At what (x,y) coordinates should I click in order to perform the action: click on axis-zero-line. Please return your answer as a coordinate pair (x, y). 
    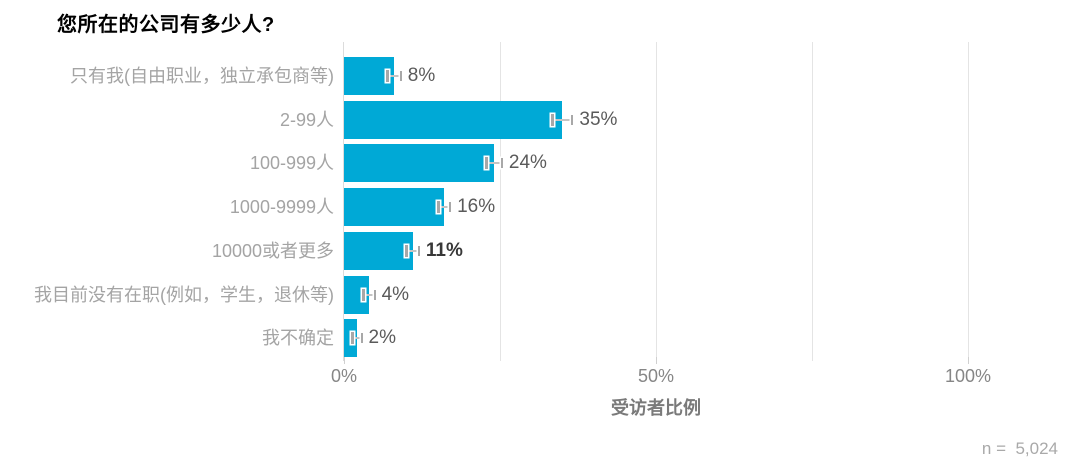
    Looking at the image, I should click on (343, 201).